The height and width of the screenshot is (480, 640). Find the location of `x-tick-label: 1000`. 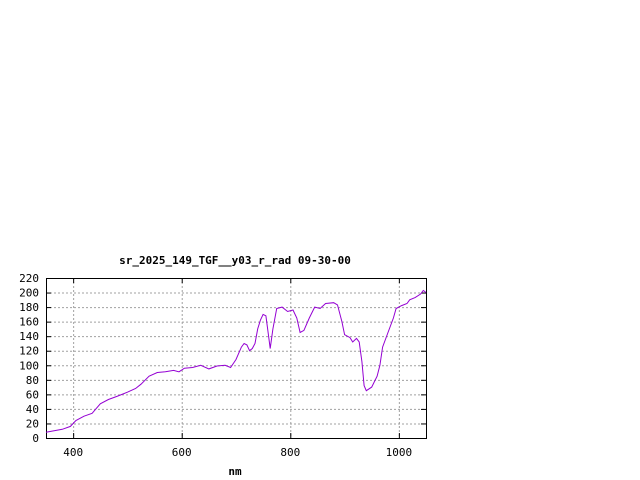

x-tick-label: 1000 is located at coordinates (399, 452).